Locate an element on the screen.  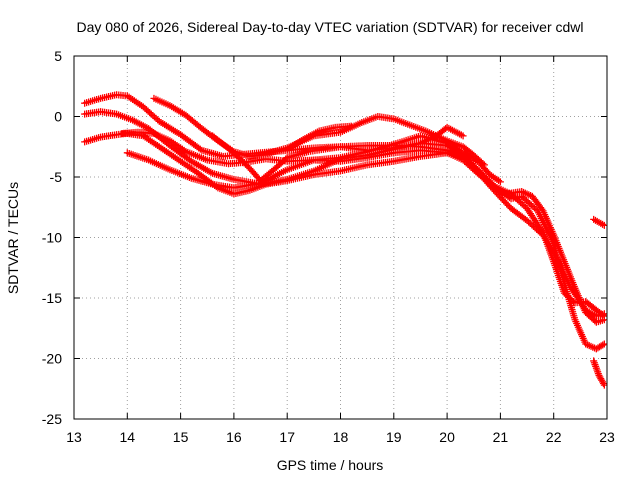
y-tick-label: -25 is located at coordinates (52, 419).